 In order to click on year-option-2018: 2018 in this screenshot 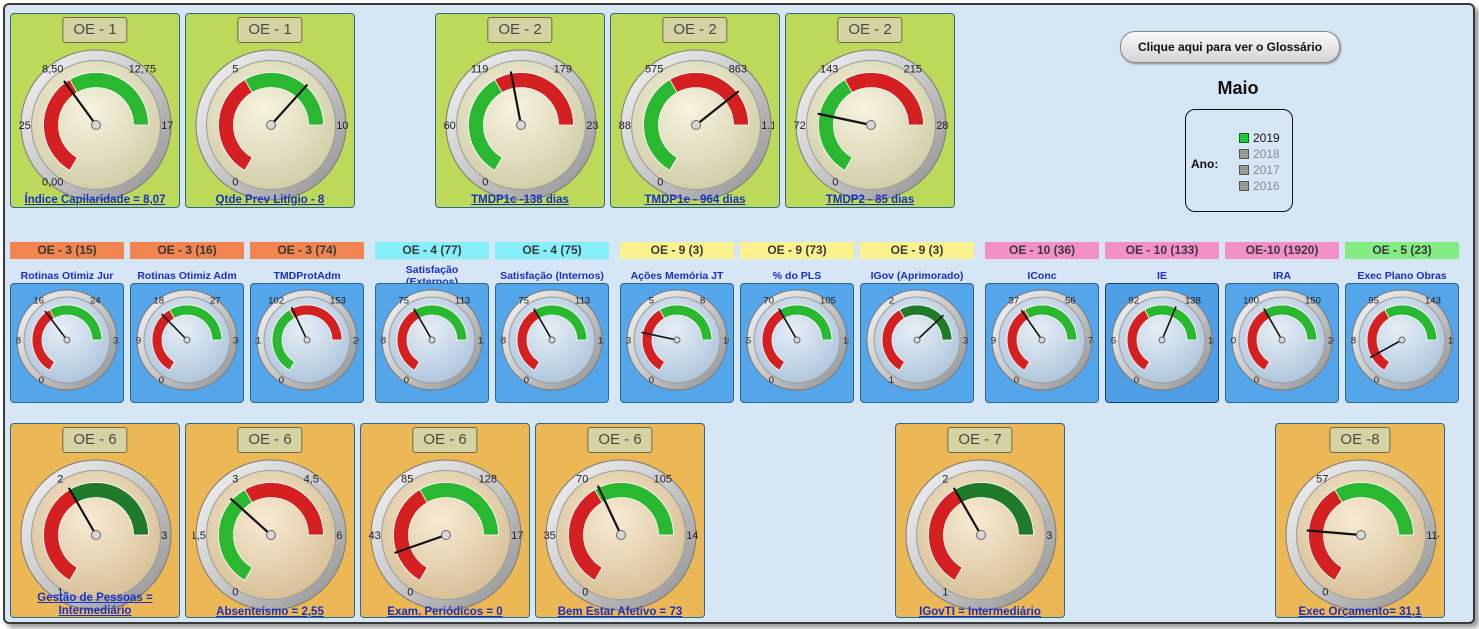, I will do `click(1259, 154)`.